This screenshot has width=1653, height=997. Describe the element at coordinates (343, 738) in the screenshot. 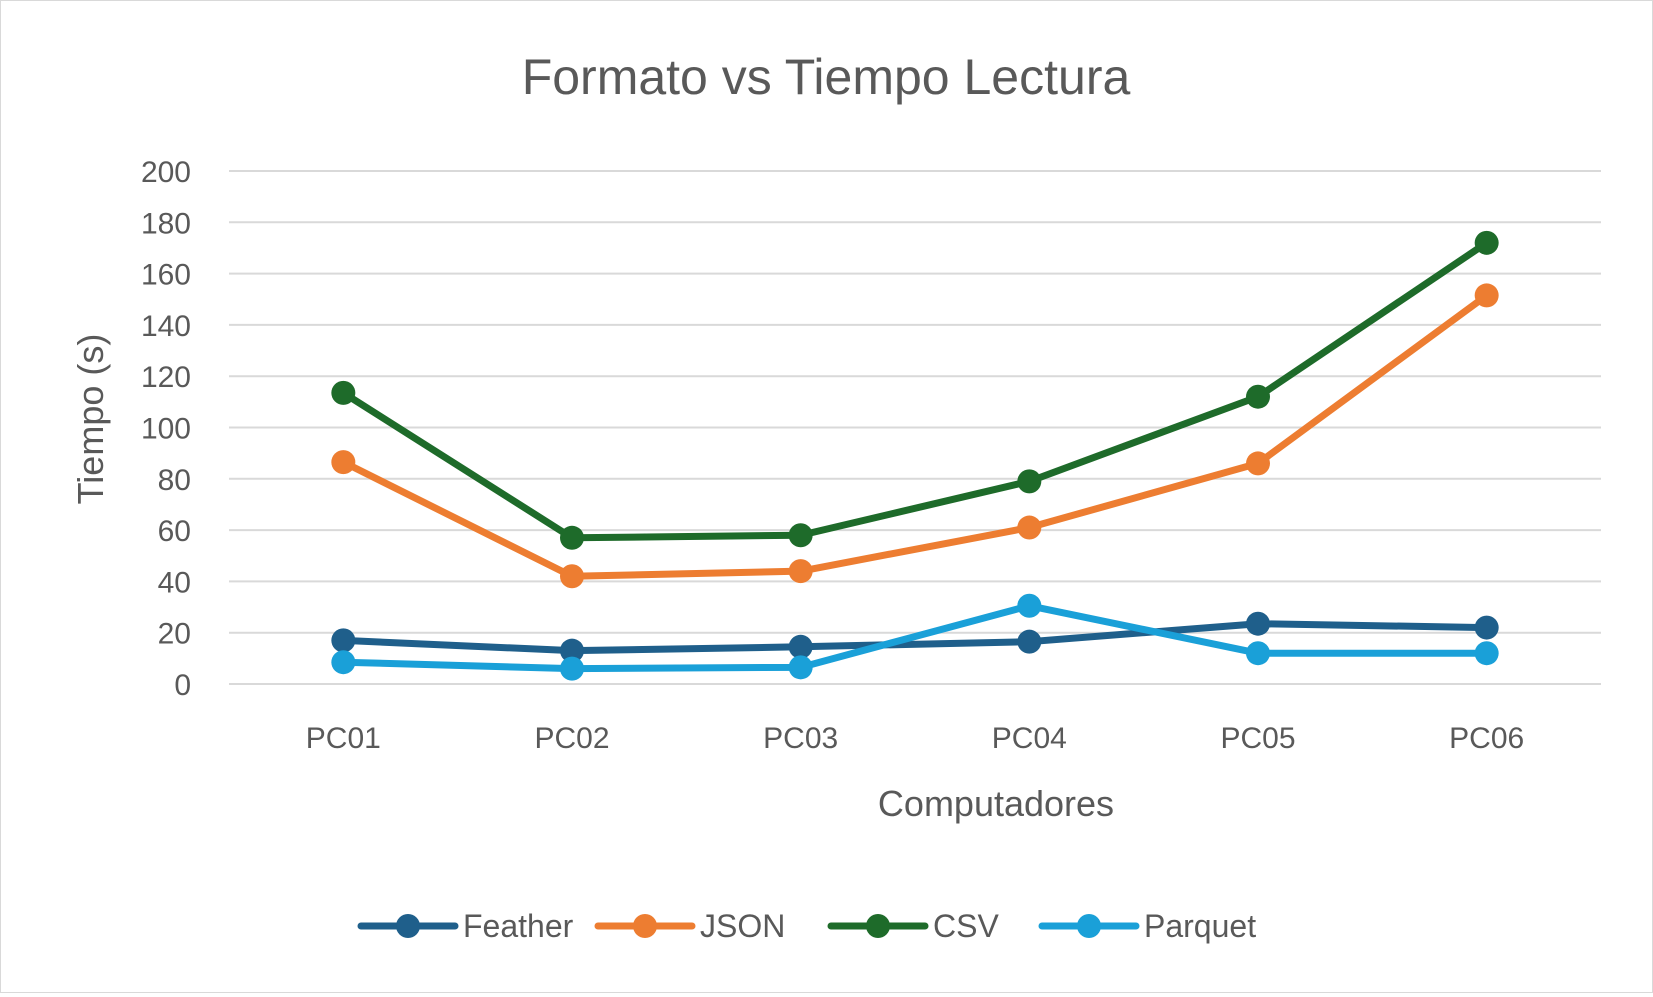

I see `x-tick-label: PC01` at that location.